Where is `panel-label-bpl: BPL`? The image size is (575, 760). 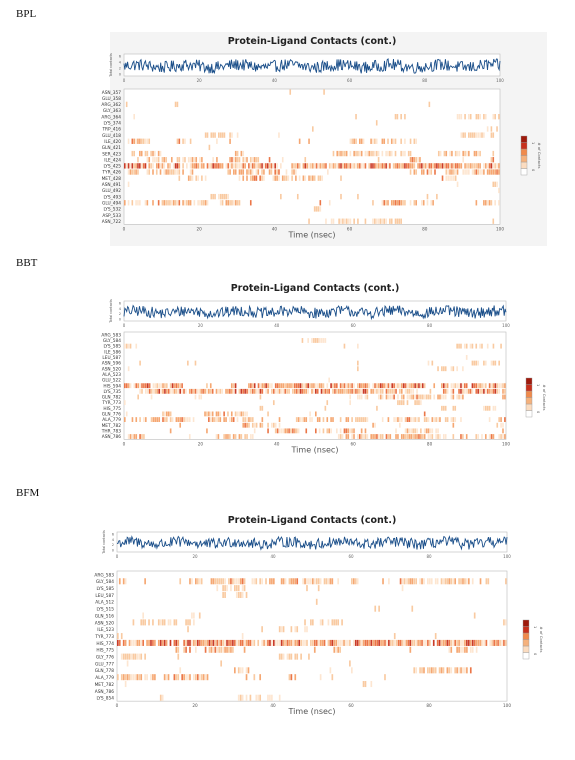
panel-label-bpl: BPL is located at coordinates (26, 14).